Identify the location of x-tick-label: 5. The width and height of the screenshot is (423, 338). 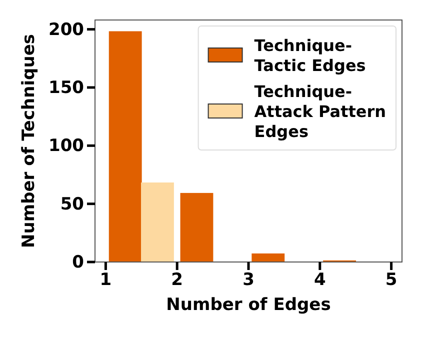
(391, 280).